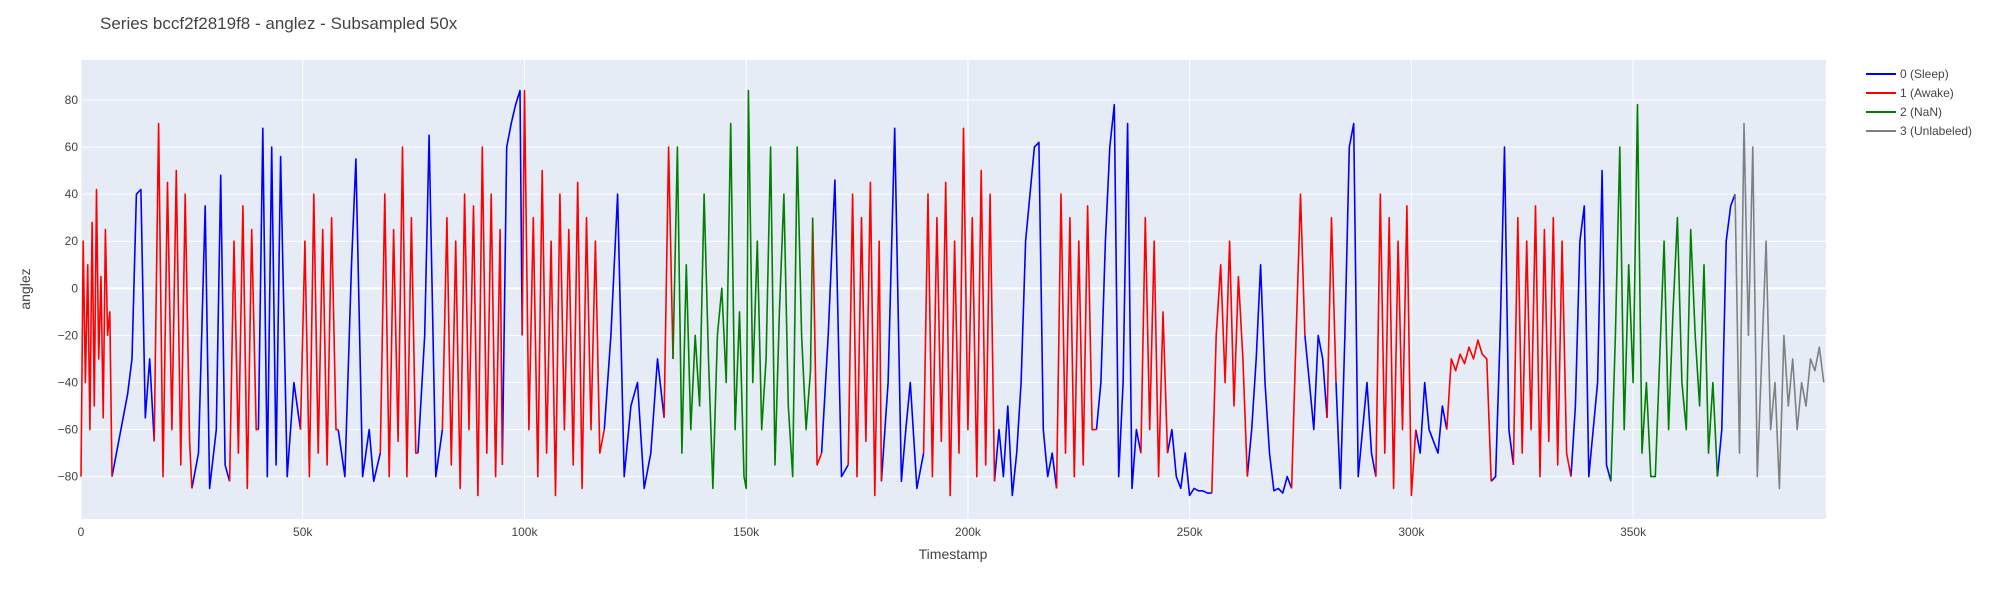  Describe the element at coordinates (968, 532) in the screenshot. I see `x-tick-label: 200k` at that location.